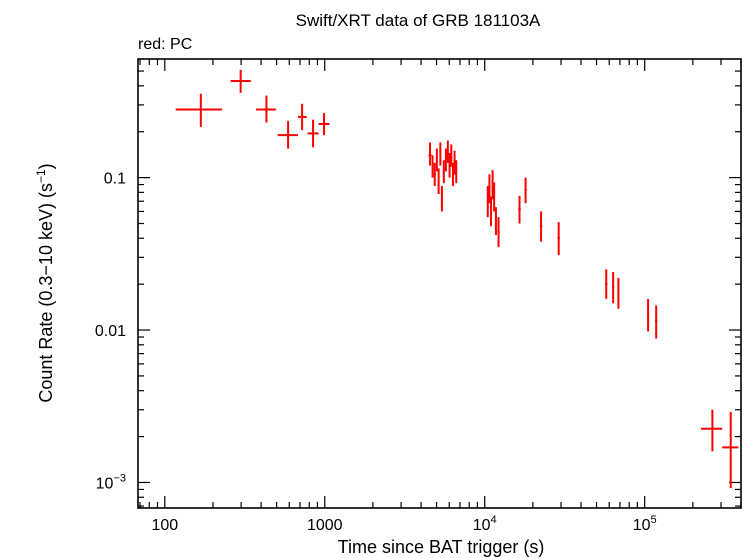 This screenshot has width=746, height=558. I want to click on x-tick-label: 10⁴, so click(485, 524).